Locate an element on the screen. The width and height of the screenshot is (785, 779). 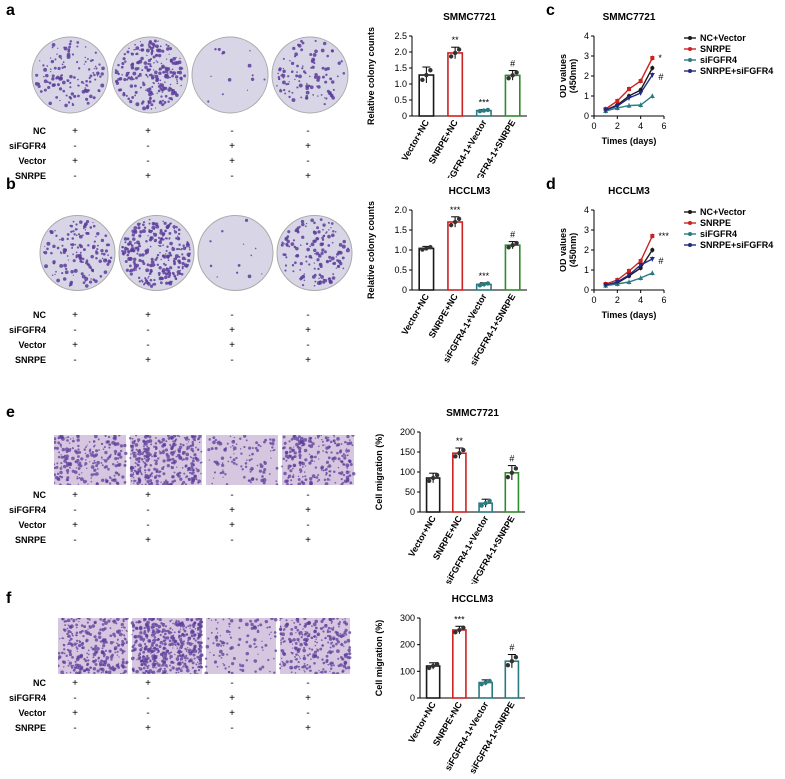
legend-label: NC+Vector is located at coordinates (723, 212).